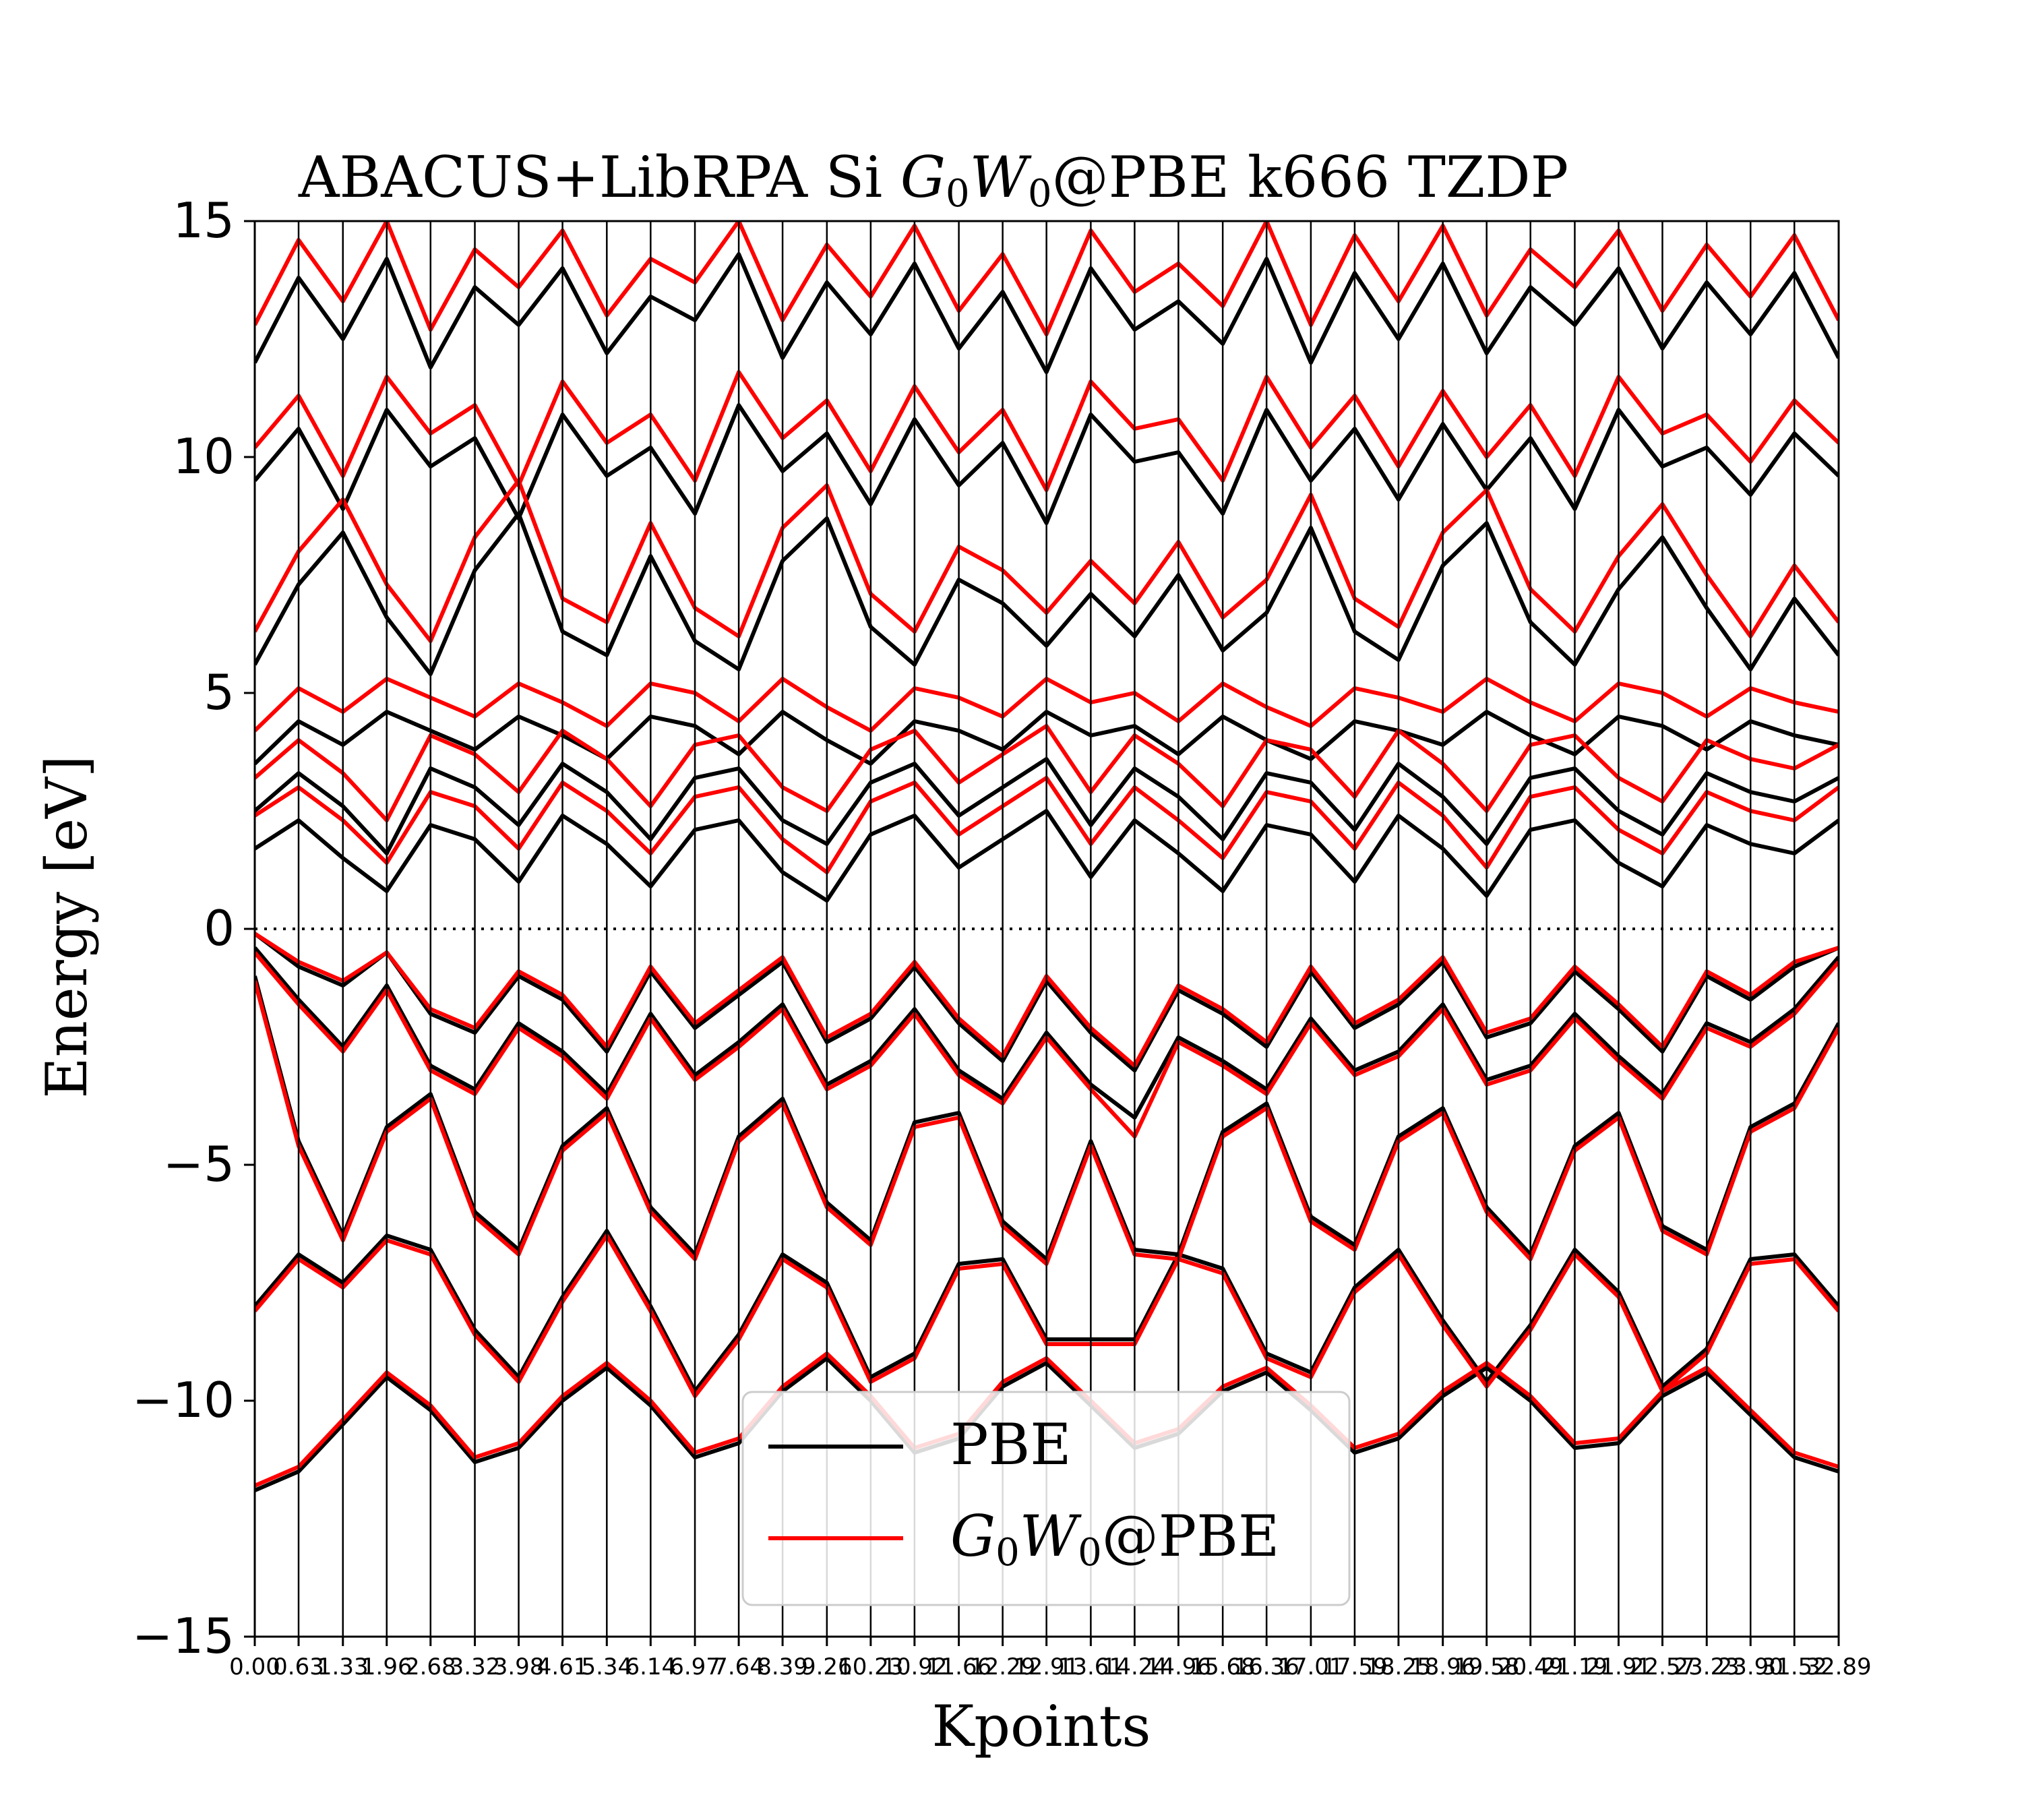  Describe the element at coordinates (1530, 1667) in the screenshot. I see `x-tick-label: 20.49` at that location.